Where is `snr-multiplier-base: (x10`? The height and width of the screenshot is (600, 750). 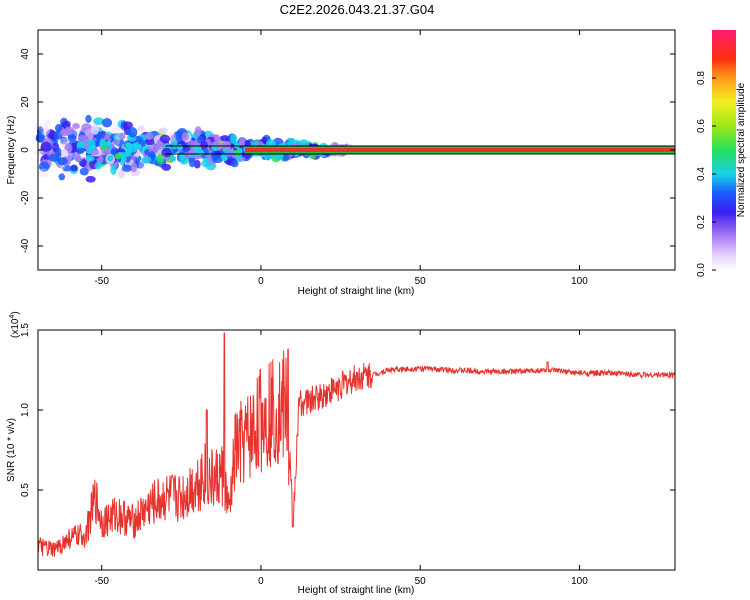 snr-multiplier-base: (x10 is located at coordinates (15, 328).